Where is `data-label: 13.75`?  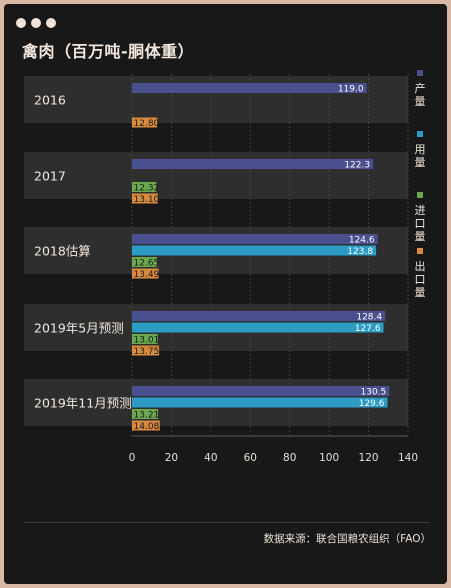 data-label: 13.75 is located at coordinates (147, 352).